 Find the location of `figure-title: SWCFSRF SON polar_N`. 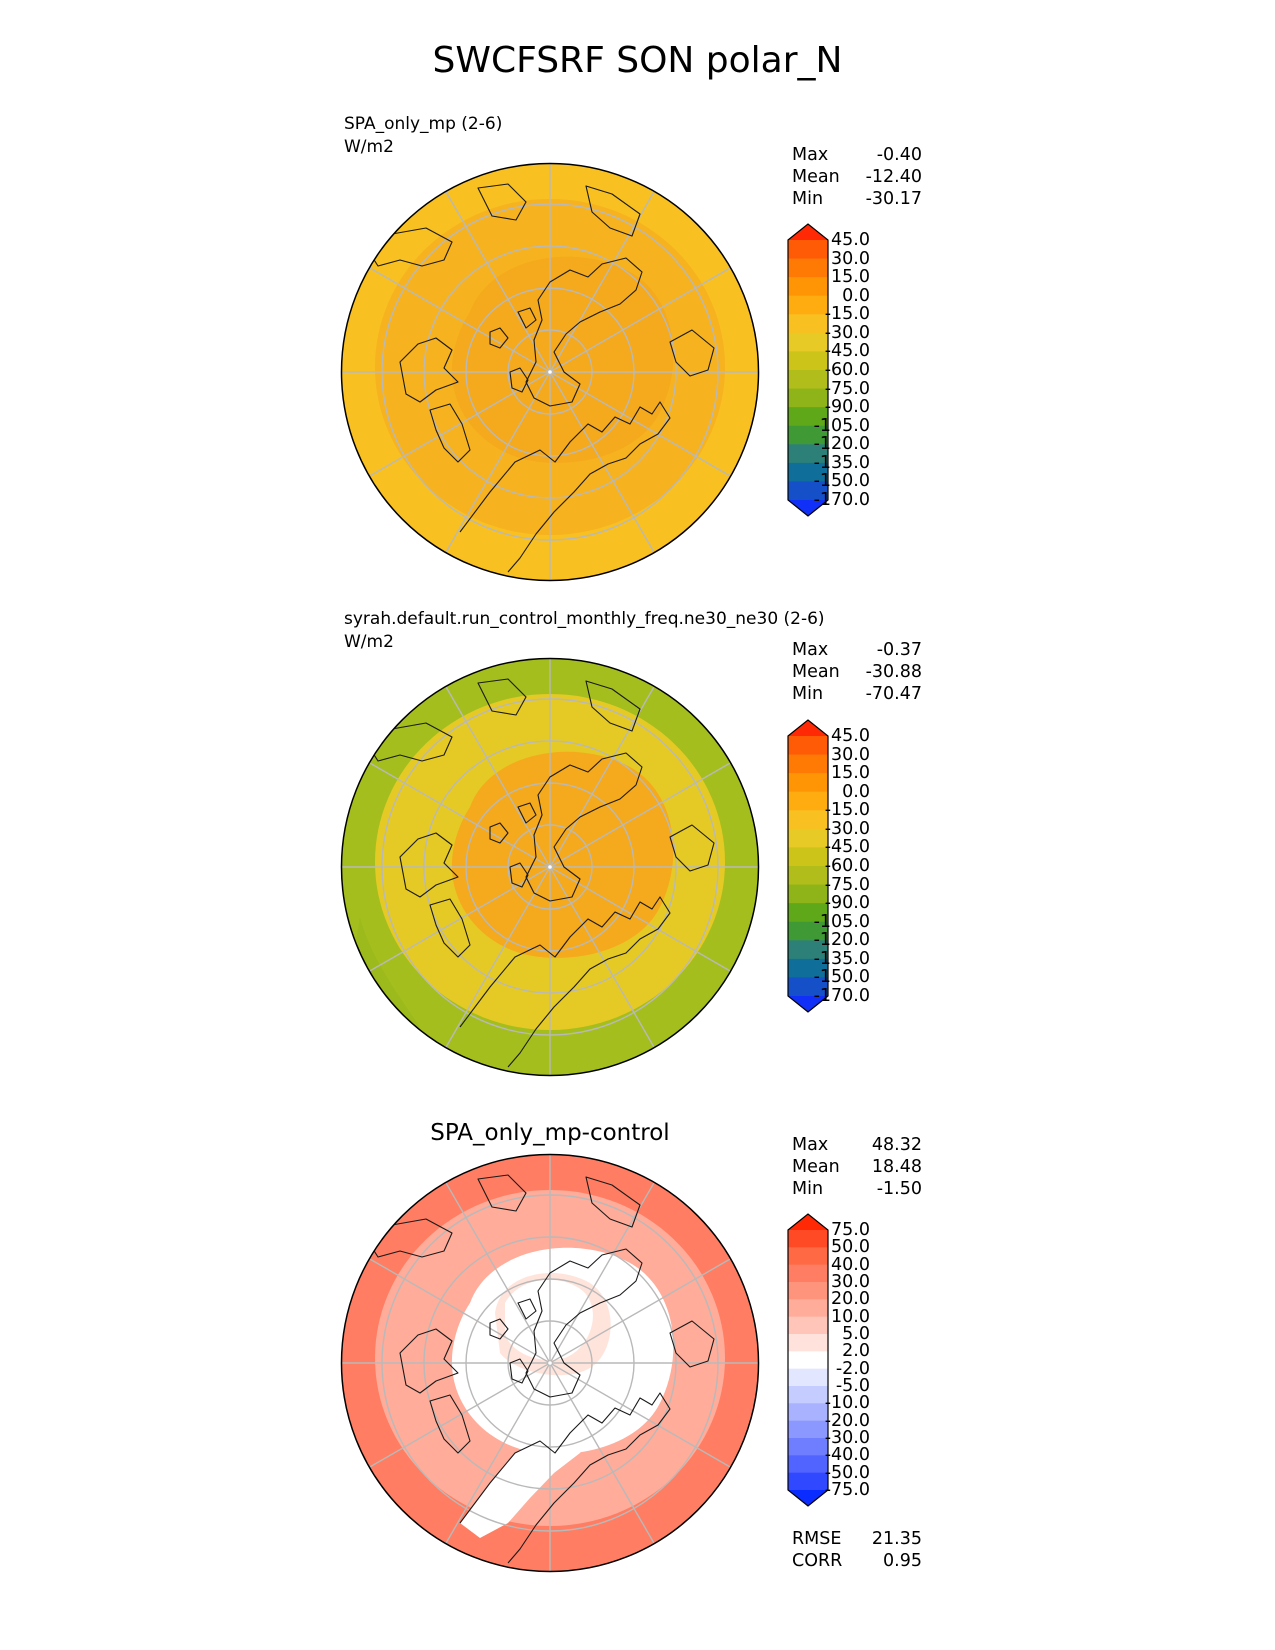

figure-title: SWCFSRF SON polar_N is located at coordinates (637, 60).